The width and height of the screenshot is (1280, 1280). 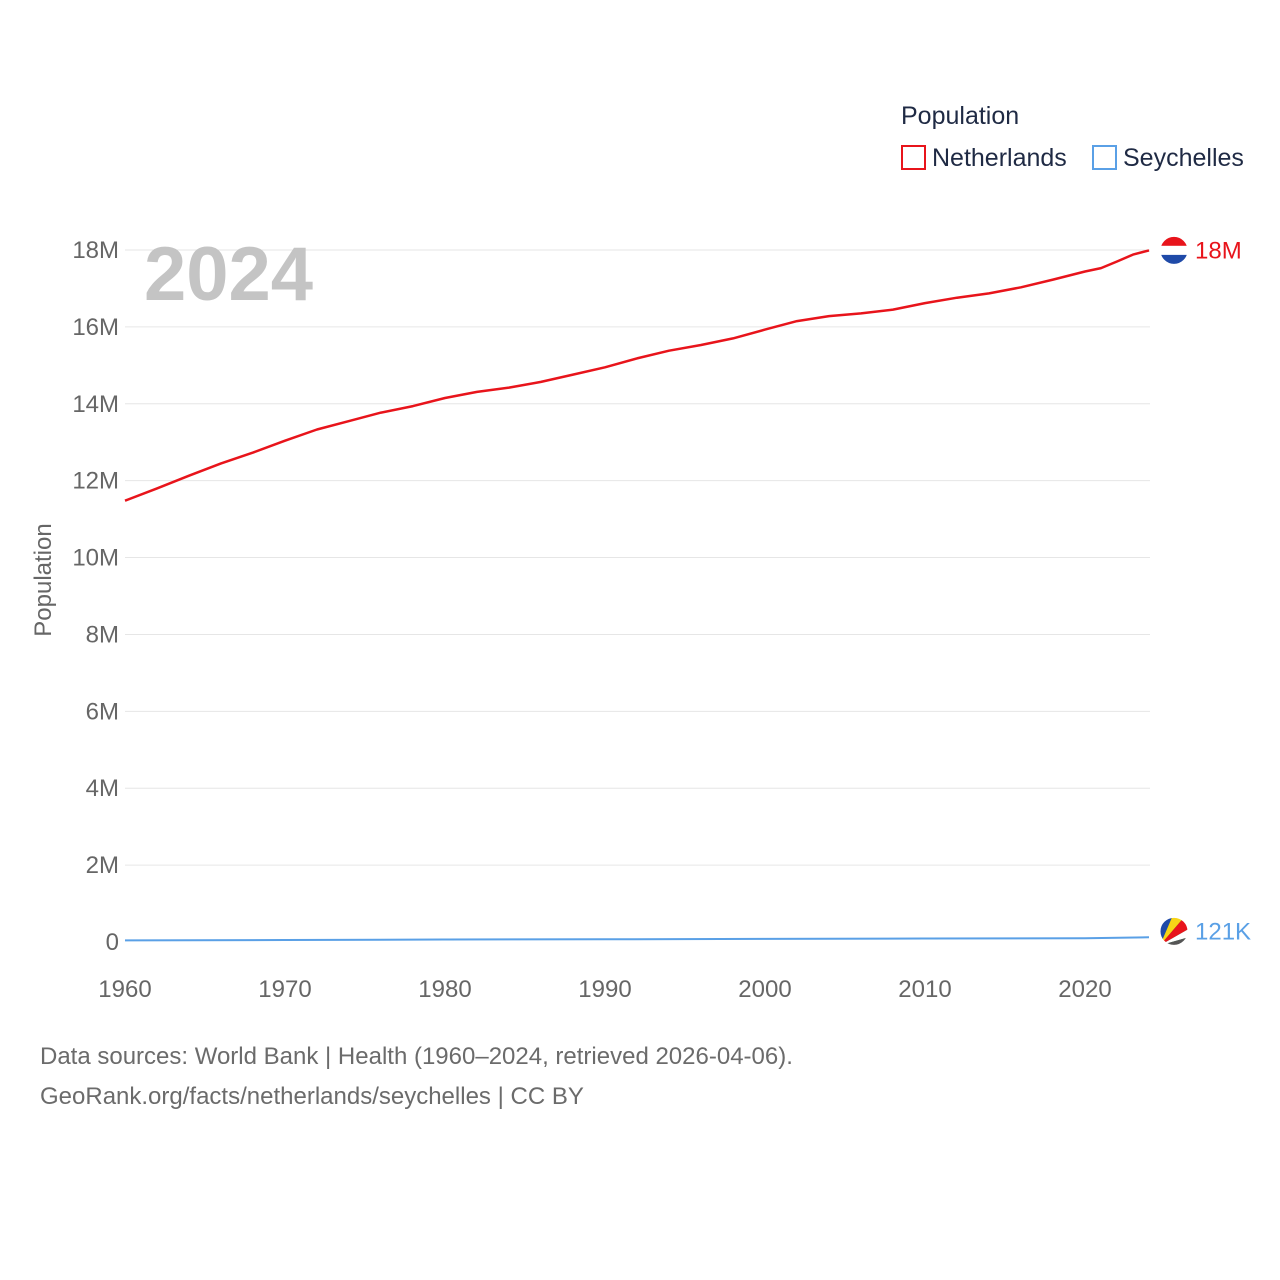 I want to click on x-tick-label: 2020, so click(x=1084, y=989).